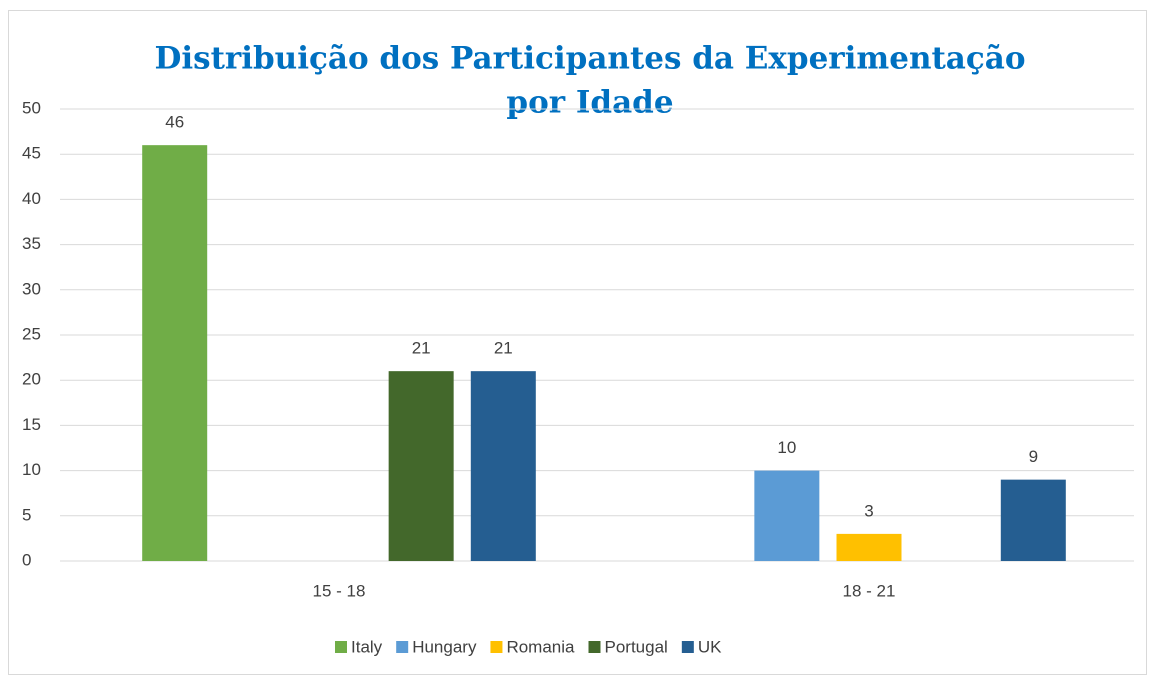  I want to click on y-tick-label: 30, so click(31, 288).